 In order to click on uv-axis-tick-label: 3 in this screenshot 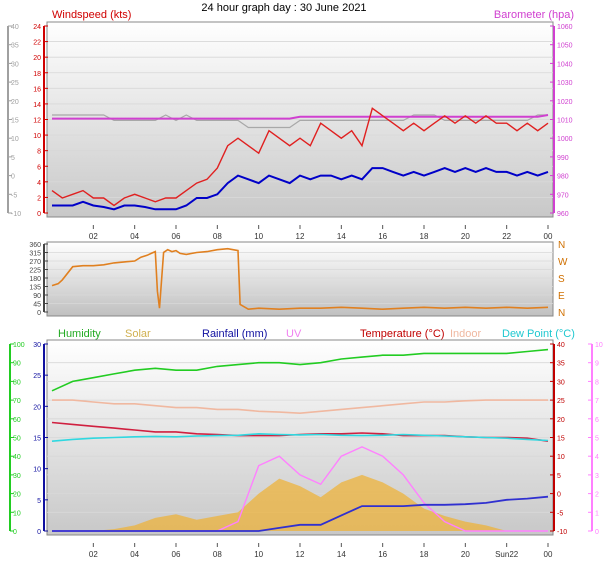, I will do `click(597, 476)`.